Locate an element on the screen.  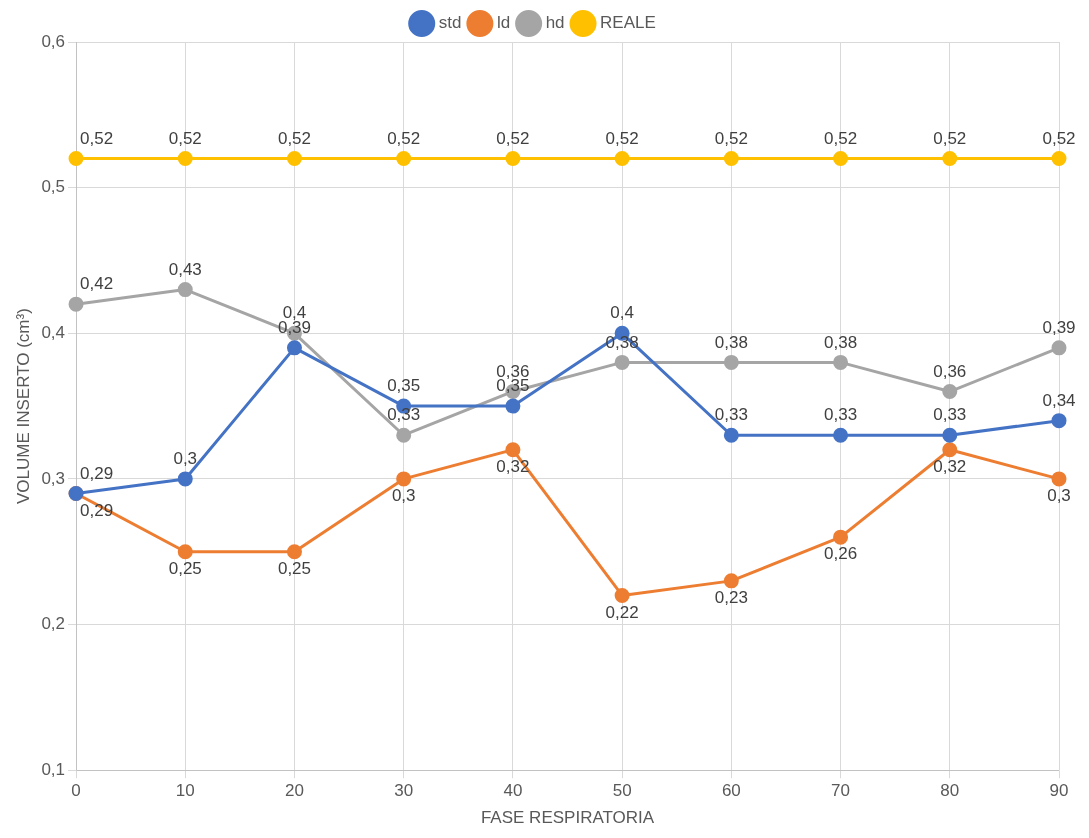
legend-label: REALE is located at coordinates (628, 23).